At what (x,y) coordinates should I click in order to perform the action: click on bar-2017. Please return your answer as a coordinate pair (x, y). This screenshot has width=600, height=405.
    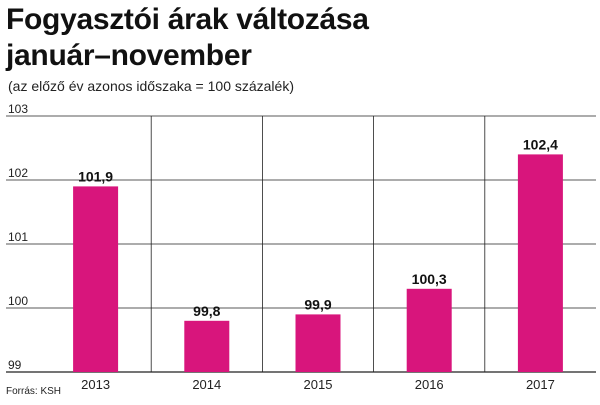
    Looking at the image, I should click on (540, 263).